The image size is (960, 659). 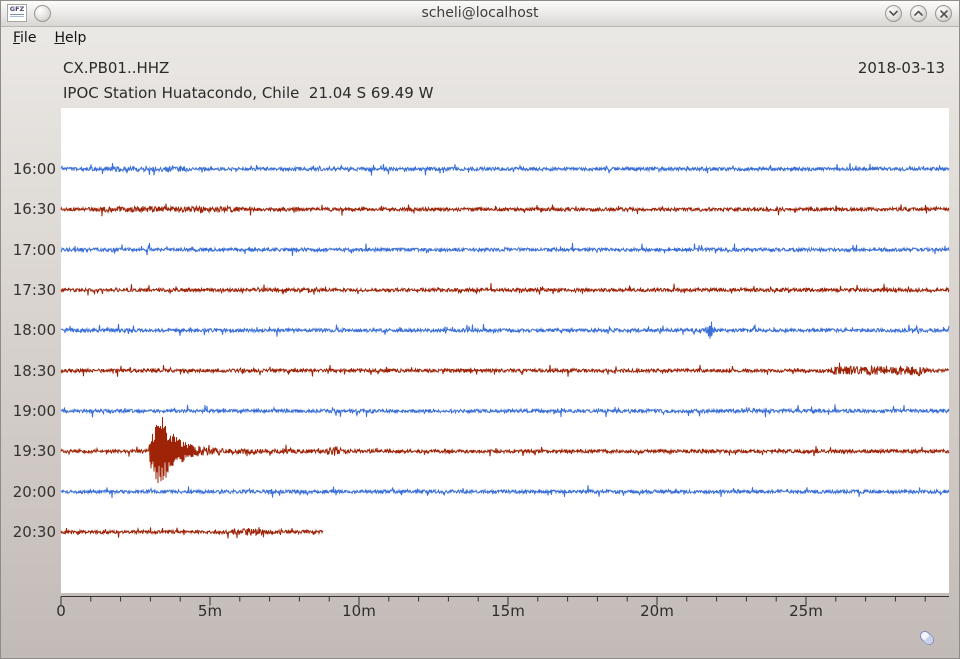 What do you see at coordinates (806, 611) in the screenshot?
I see `x-tick-label: 25m` at bounding box center [806, 611].